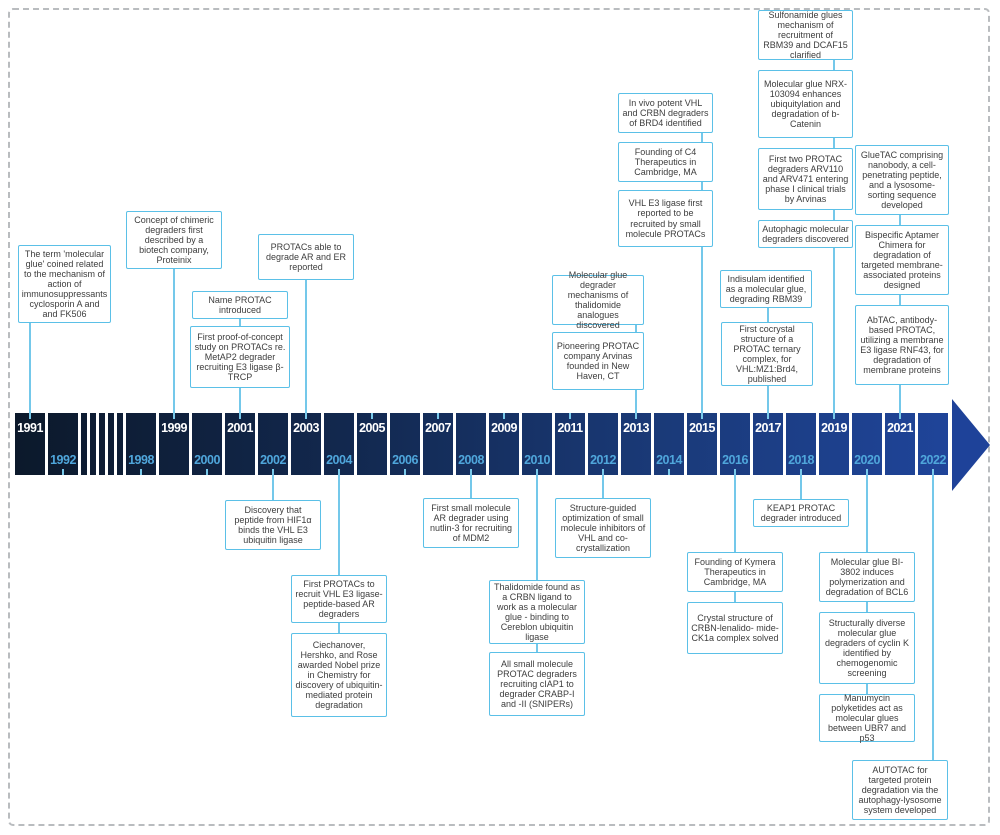  Describe the element at coordinates (736, 444) in the screenshot. I see `year-segment-2016: 2016` at that location.